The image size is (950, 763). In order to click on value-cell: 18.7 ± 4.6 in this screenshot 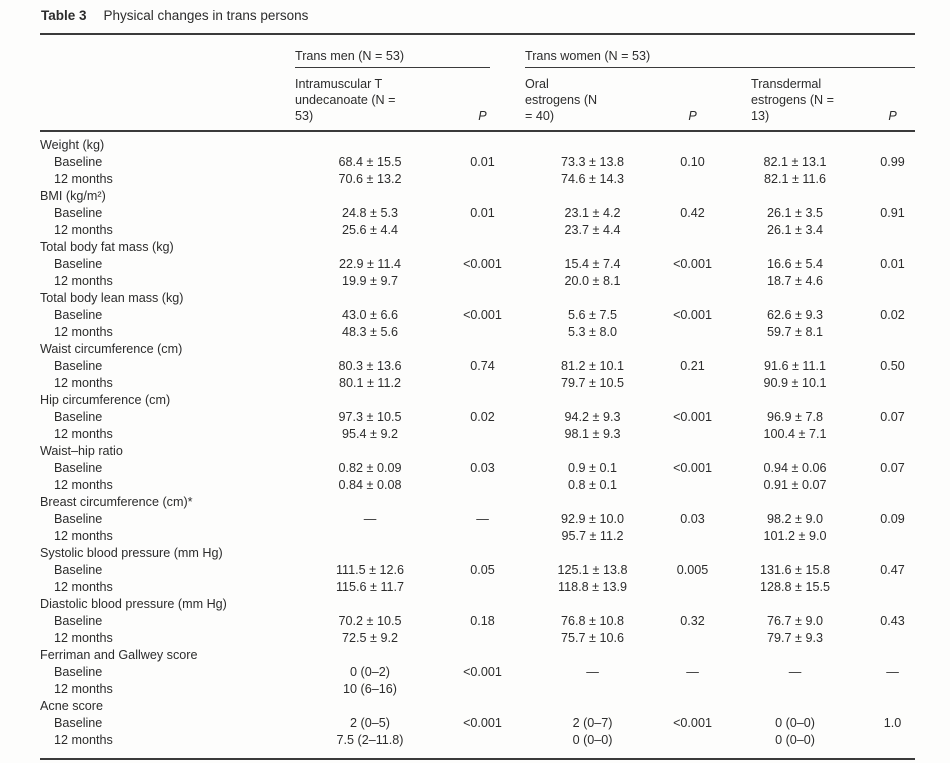, I will do `click(795, 281)`.